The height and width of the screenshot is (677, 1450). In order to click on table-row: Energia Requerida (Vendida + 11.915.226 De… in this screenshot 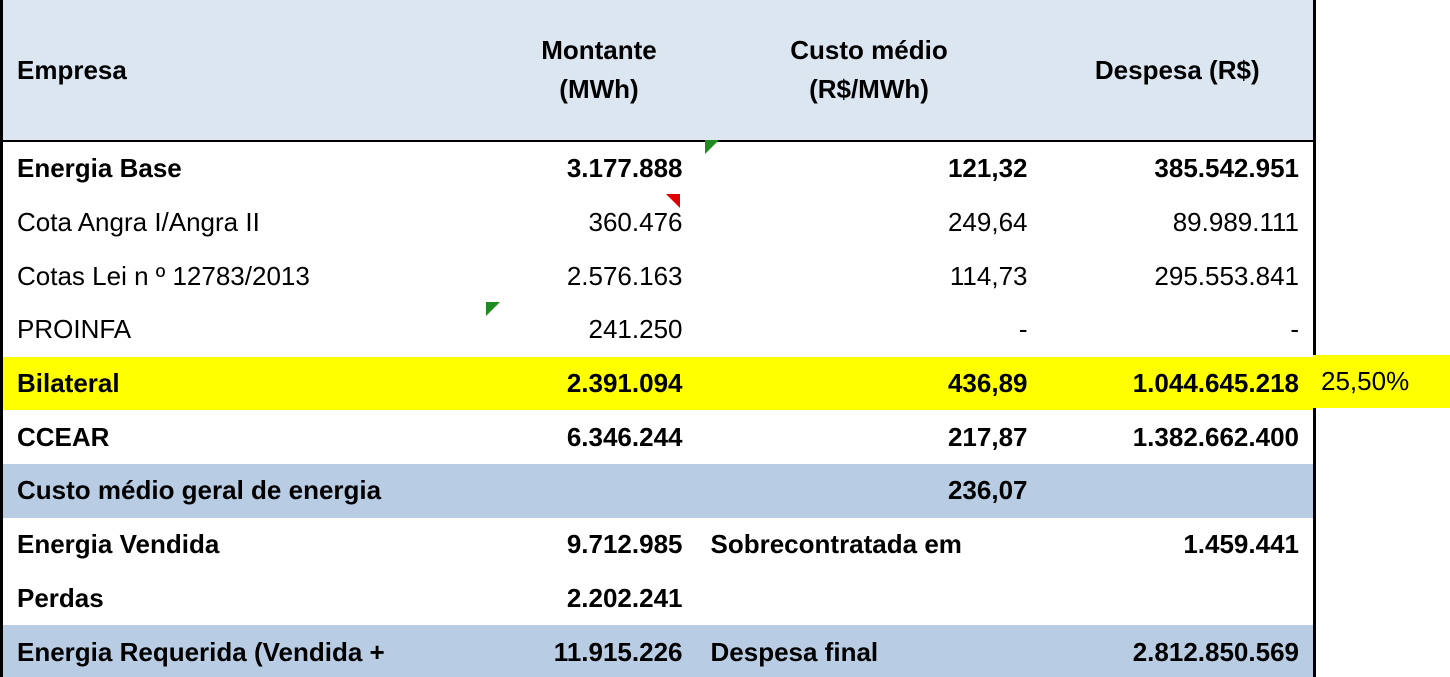, I will do `click(658, 651)`.